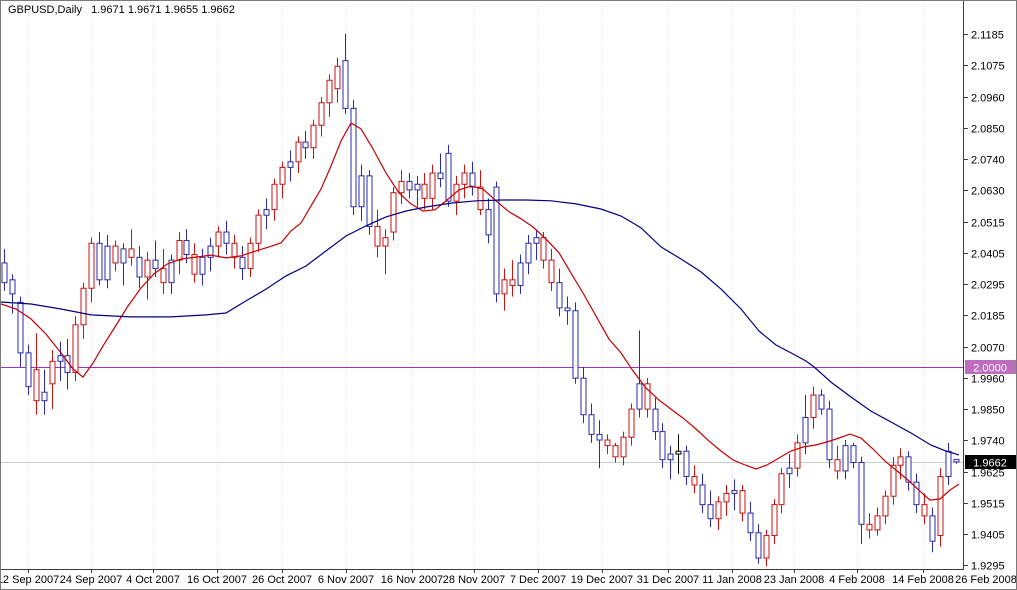 The width and height of the screenshot is (1017, 590). Describe the element at coordinates (988, 317) in the screenshot. I see `y-axis-label: 2.0185` at that location.